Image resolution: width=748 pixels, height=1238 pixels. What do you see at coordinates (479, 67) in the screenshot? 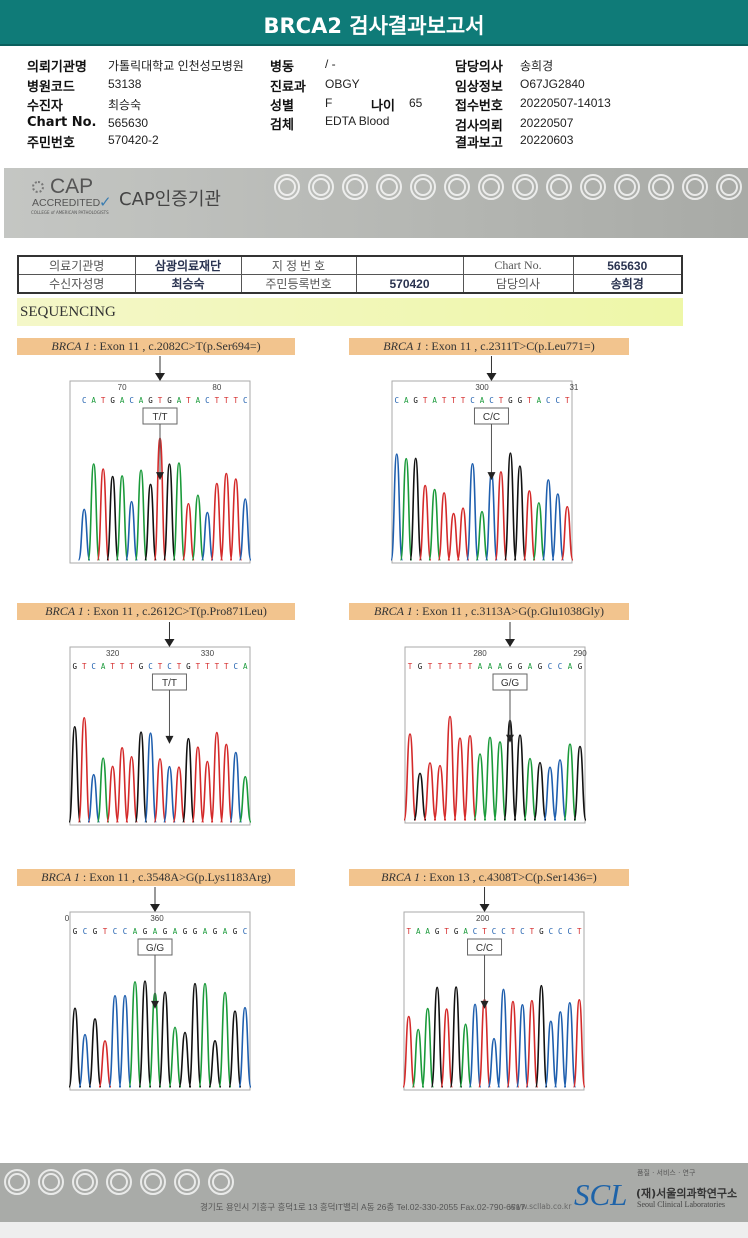
I see `info-label: 담당의사` at bounding box center [479, 67].